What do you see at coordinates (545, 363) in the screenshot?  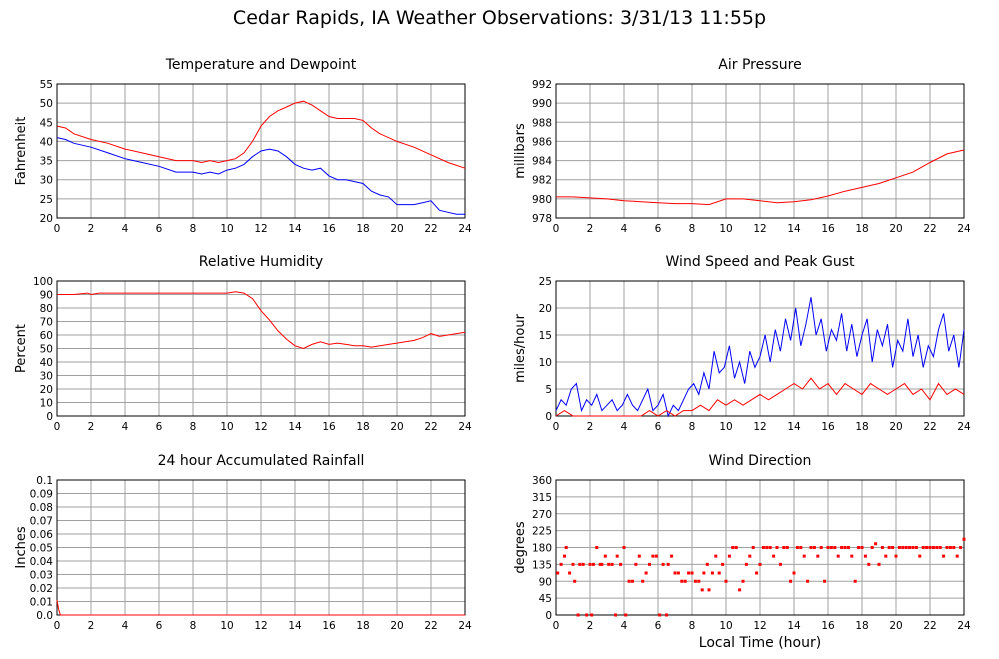 I see `wind-y-tick-label: 10` at bounding box center [545, 363].